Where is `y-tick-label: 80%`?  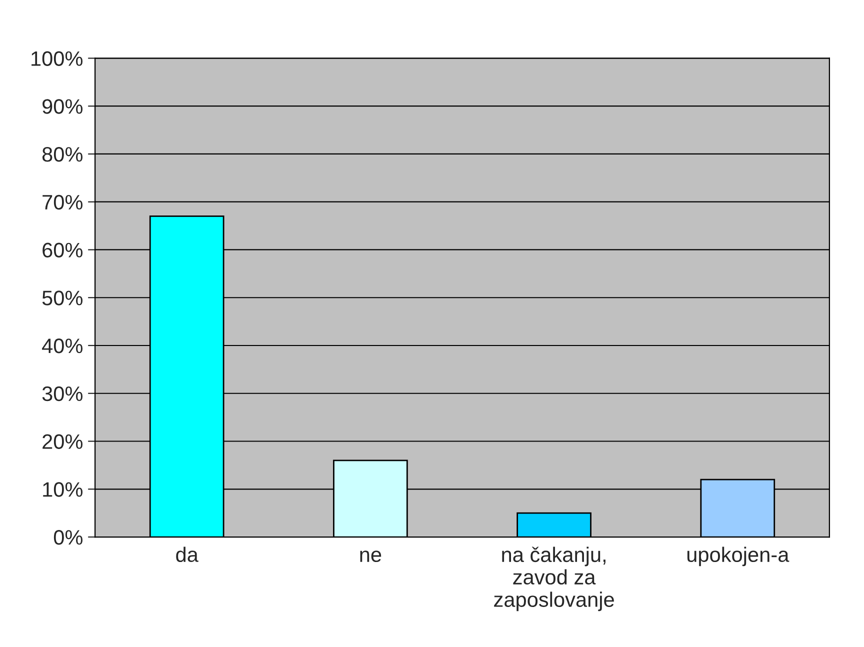 y-tick-label: 80% is located at coordinates (62, 154).